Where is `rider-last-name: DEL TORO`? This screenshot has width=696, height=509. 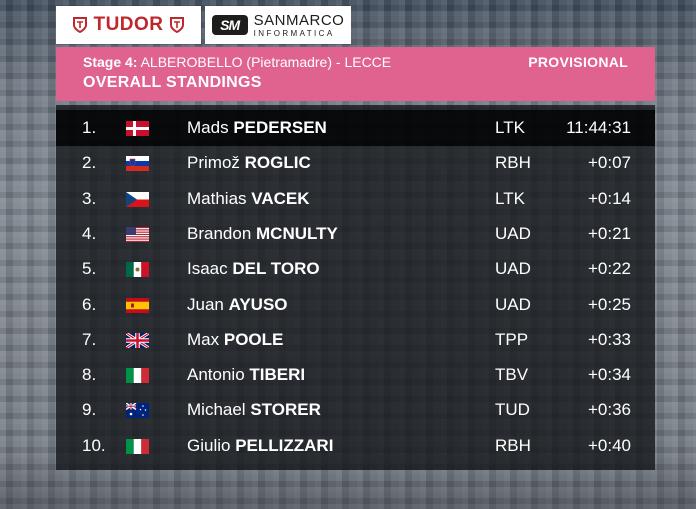
rider-last-name: DEL TORO is located at coordinates (276, 268).